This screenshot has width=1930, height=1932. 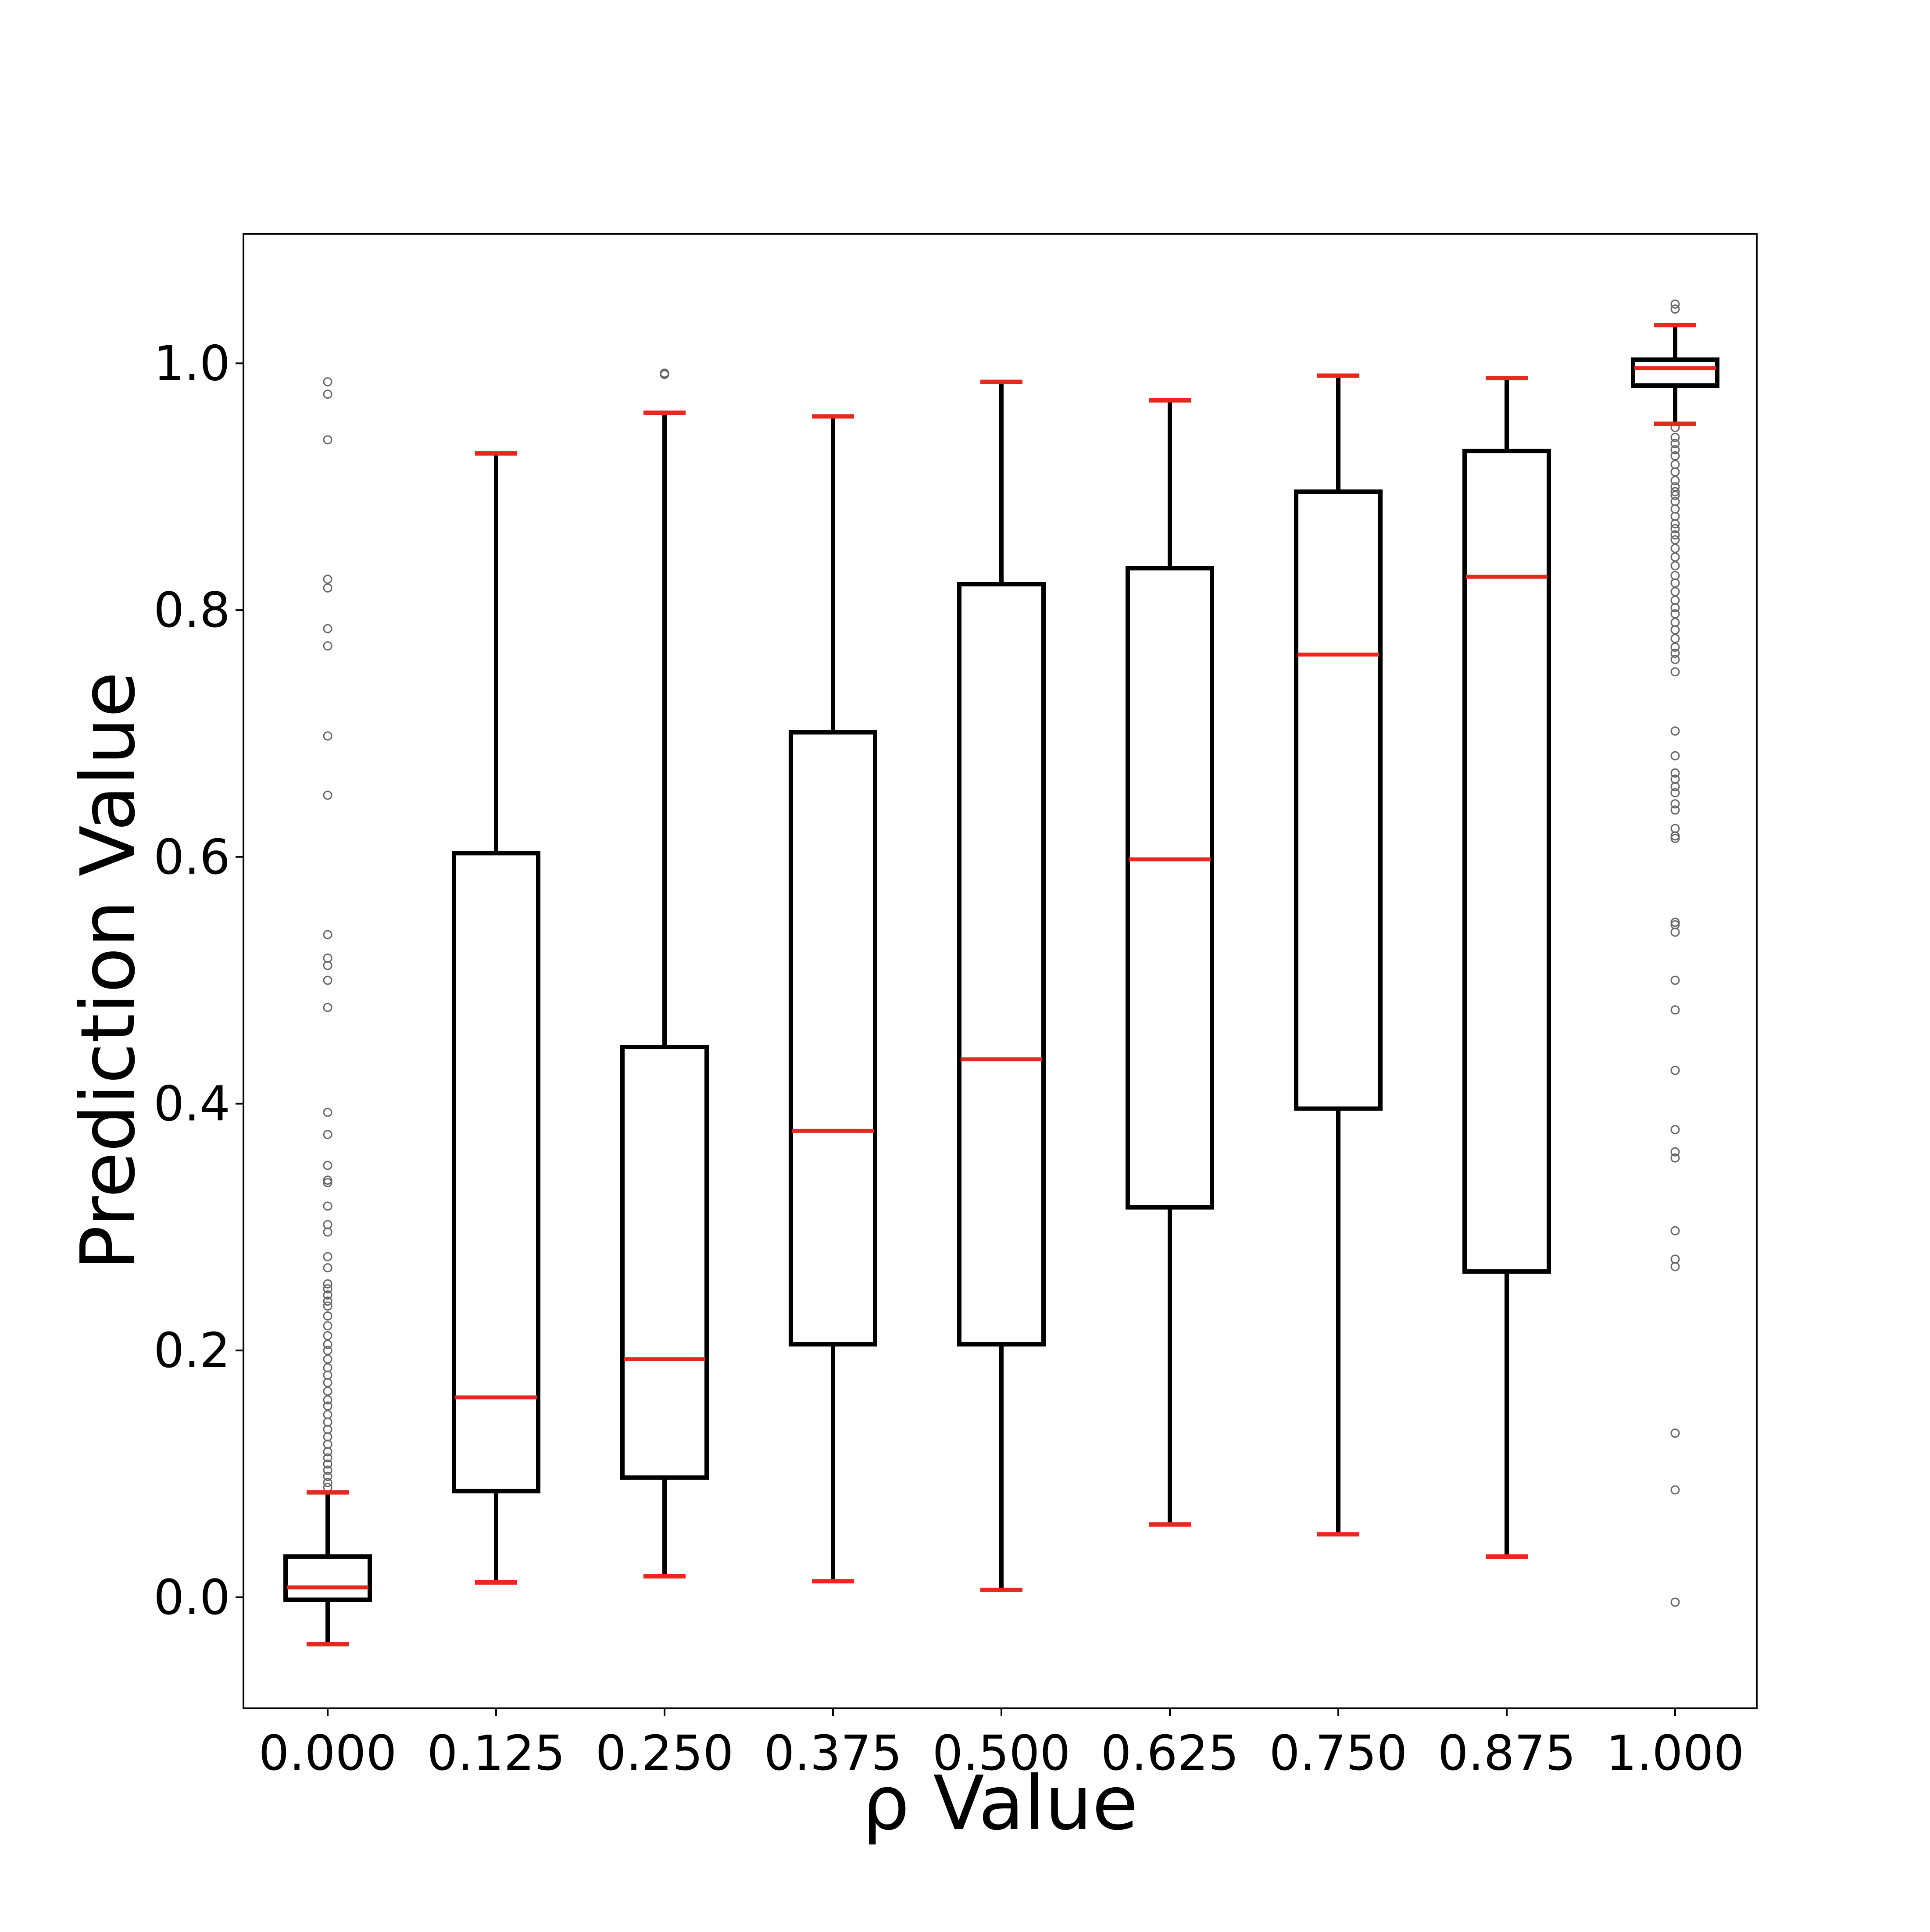 I want to click on box-group-0.375, so click(x=833, y=999).